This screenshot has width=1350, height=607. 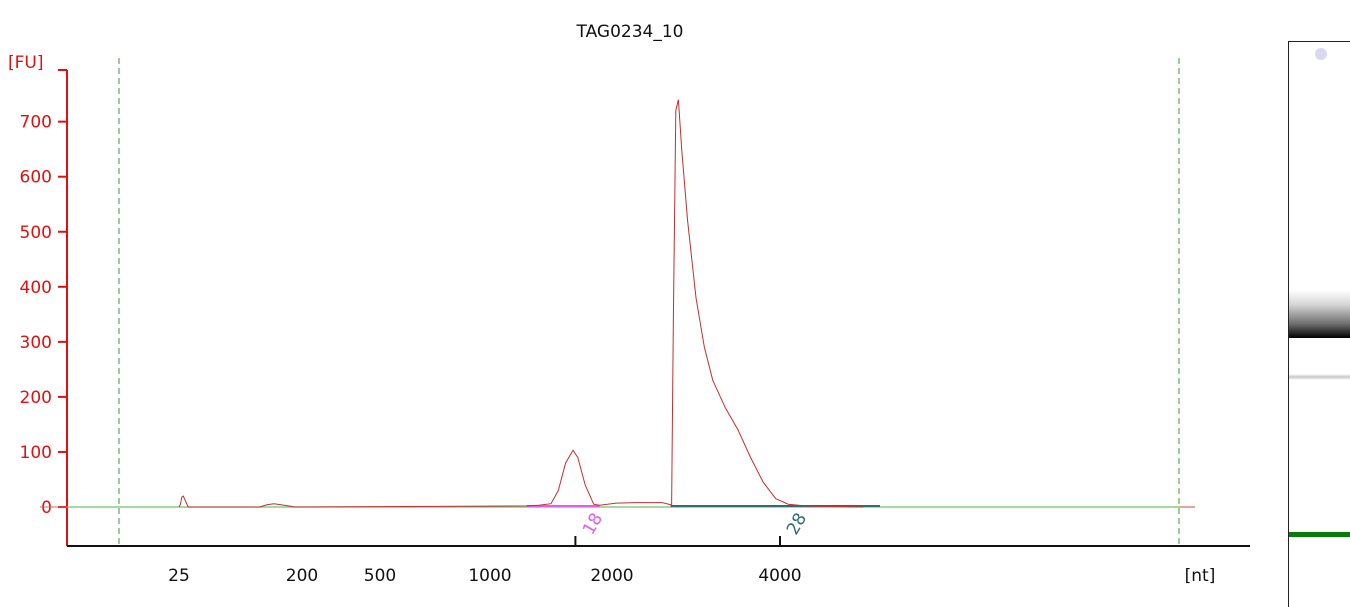 What do you see at coordinates (1319, 534) in the screenshot?
I see `gel-green-marker-band` at bounding box center [1319, 534].